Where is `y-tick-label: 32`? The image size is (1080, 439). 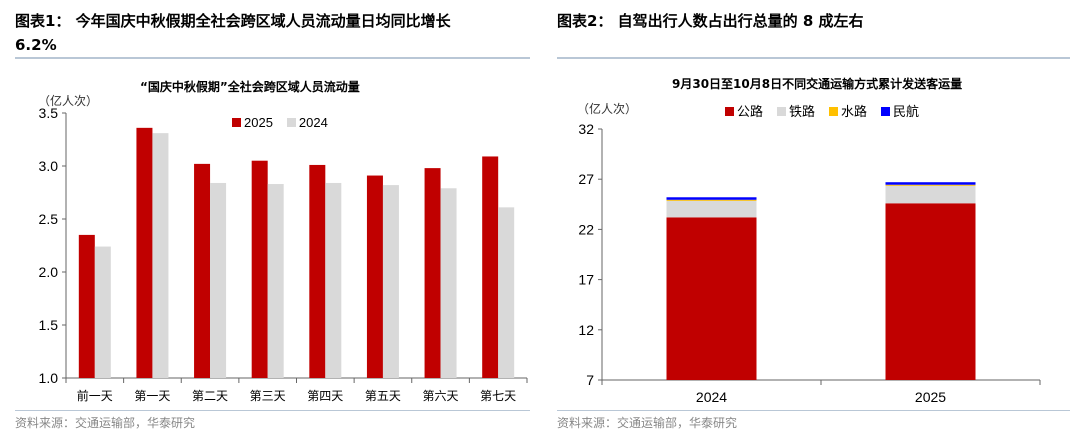
y-tick-label: 32 is located at coordinates (586, 129).